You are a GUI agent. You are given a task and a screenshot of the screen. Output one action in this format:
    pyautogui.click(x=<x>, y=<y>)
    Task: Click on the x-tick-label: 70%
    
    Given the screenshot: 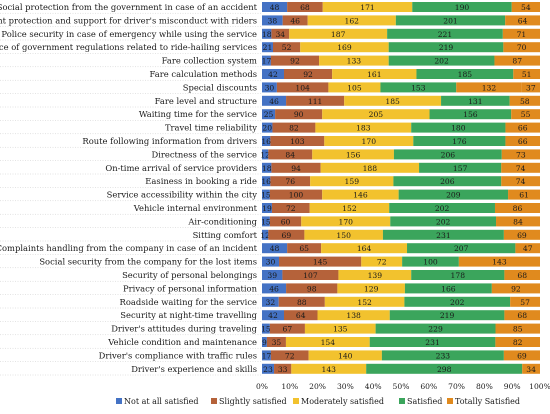 What is the action you would take?
    pyautogui.click(x=456, y=386)
    